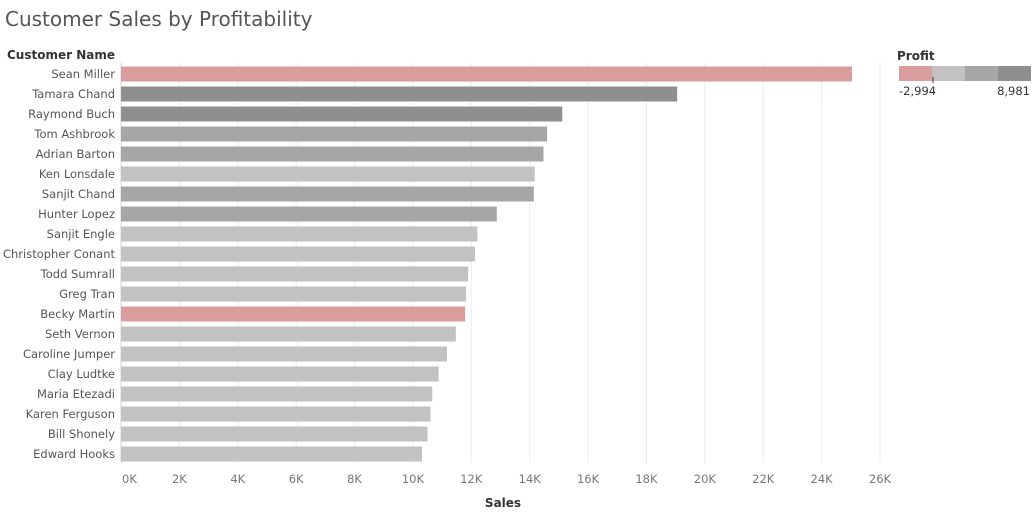 This screenshot has height=518, width=1036. I want to click on category-label: Becky Martin, so click(77, 314).